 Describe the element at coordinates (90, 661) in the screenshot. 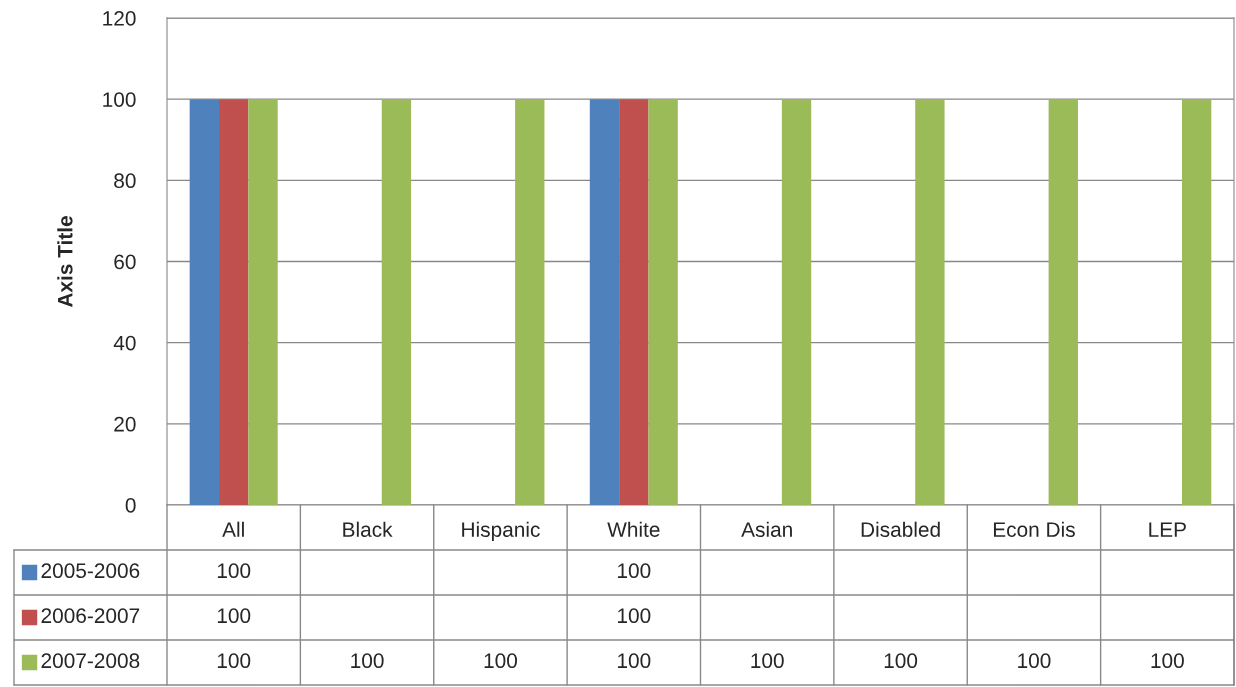

I see `legend-label: 2007-2008` at that location.